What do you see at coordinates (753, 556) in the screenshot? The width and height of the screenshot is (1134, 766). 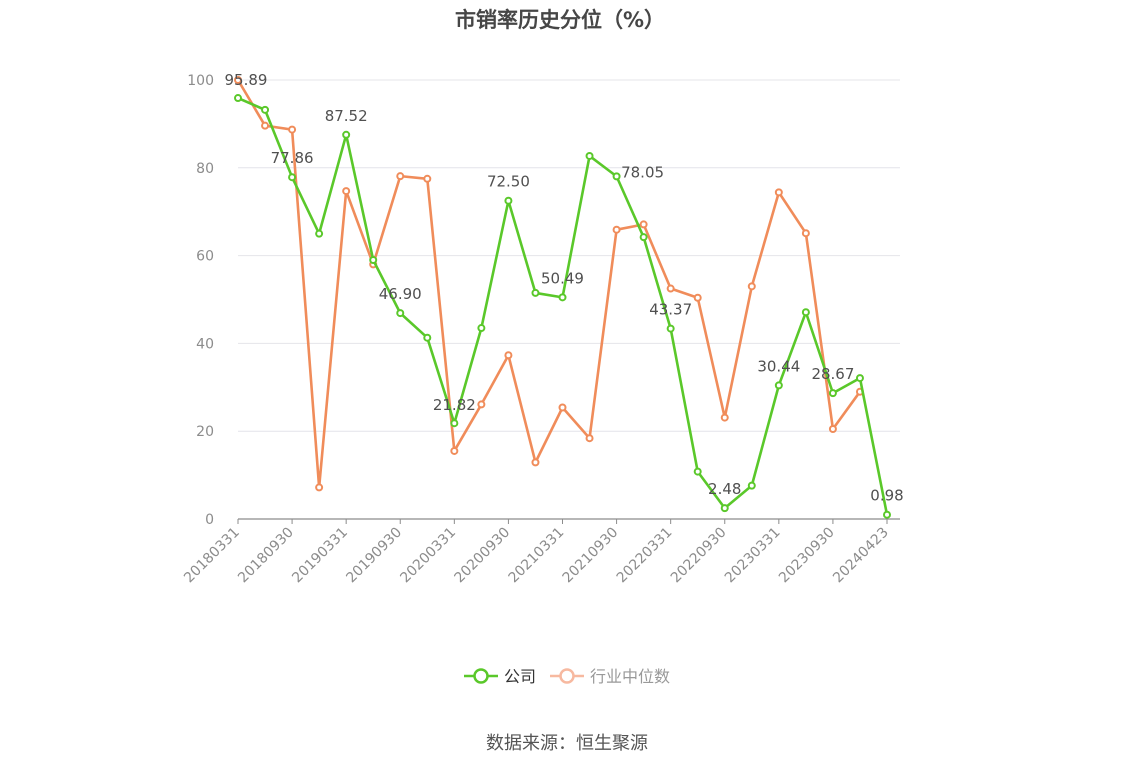 I see `x-tick-label: 20230331` at bounding box center [753, 556].